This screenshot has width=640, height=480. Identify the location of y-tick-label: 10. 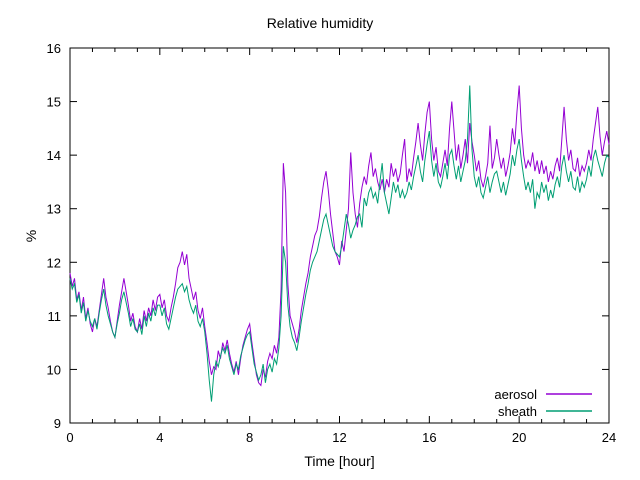
(54, 369).